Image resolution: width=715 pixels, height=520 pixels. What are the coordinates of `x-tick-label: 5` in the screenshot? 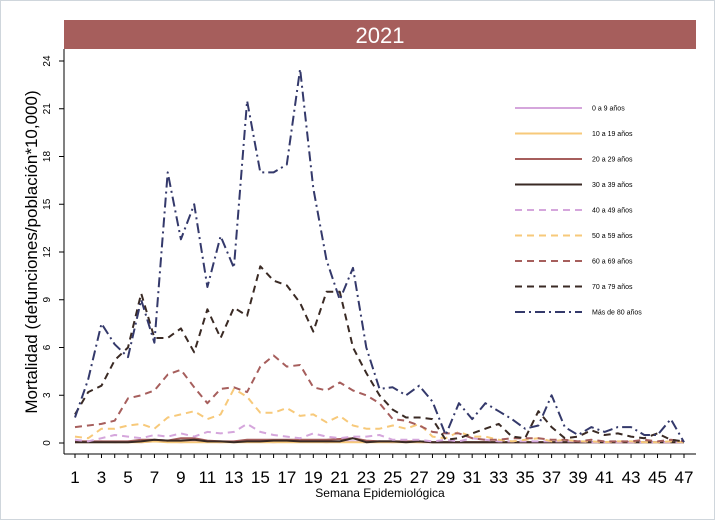 It's located at (127, 477).